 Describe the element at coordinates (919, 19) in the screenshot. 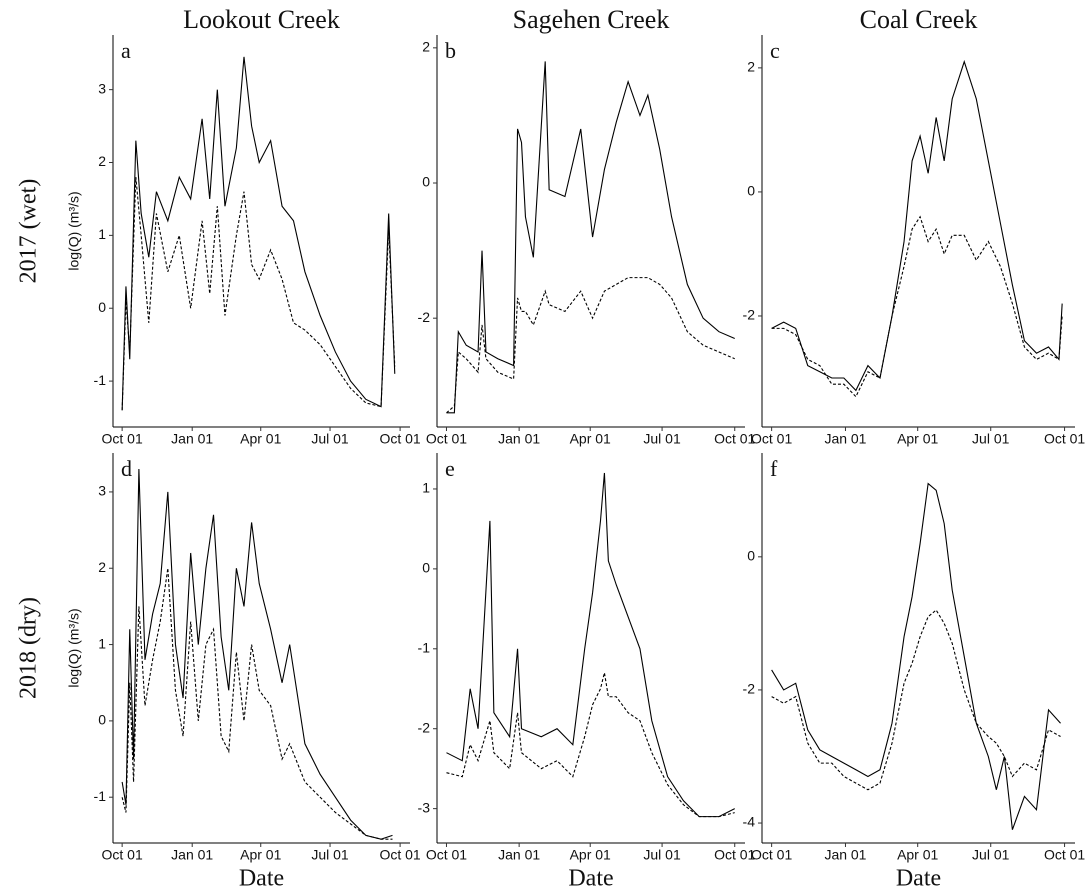

I see `column-title: Coal Creek` at that location.